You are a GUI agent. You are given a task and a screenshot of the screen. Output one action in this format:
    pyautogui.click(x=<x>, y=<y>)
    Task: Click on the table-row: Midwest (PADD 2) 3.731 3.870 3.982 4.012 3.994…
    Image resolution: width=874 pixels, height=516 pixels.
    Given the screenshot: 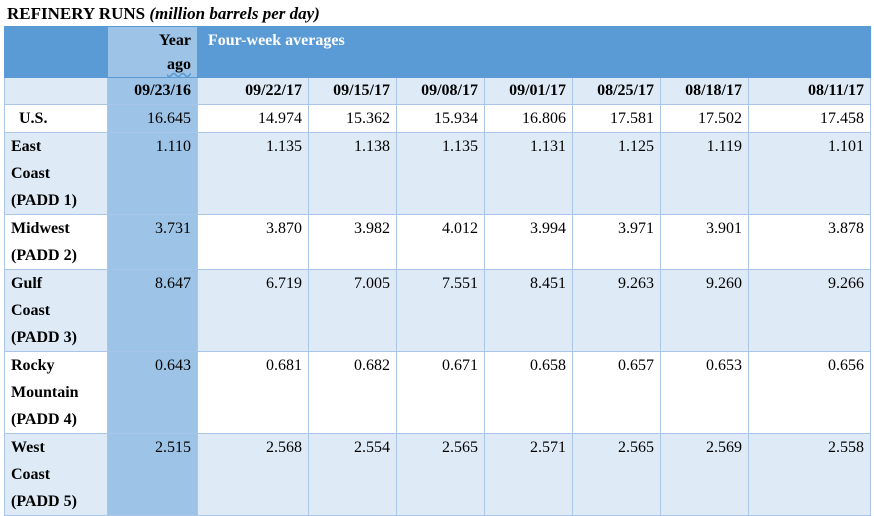 What is the action you would take?
    pyautogui.click(x=438, y=242)
    